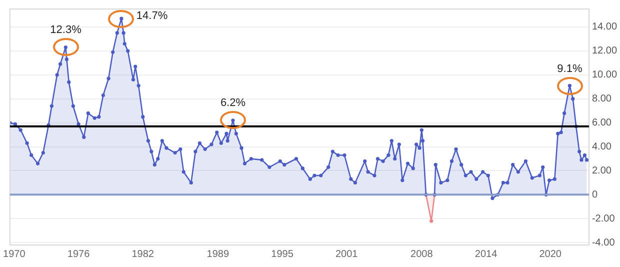  Describe the element at coordinates (595, 194) in the screenshot. I see `y-tick-label: 0` at that location.